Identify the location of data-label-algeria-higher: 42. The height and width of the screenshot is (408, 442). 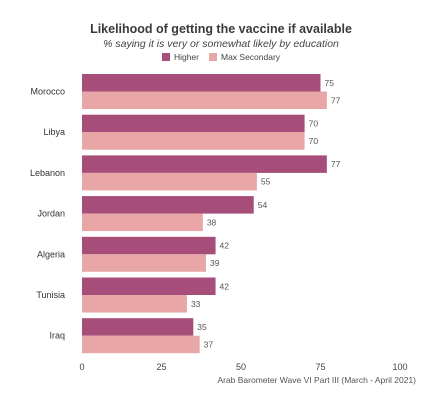
(225, 246).